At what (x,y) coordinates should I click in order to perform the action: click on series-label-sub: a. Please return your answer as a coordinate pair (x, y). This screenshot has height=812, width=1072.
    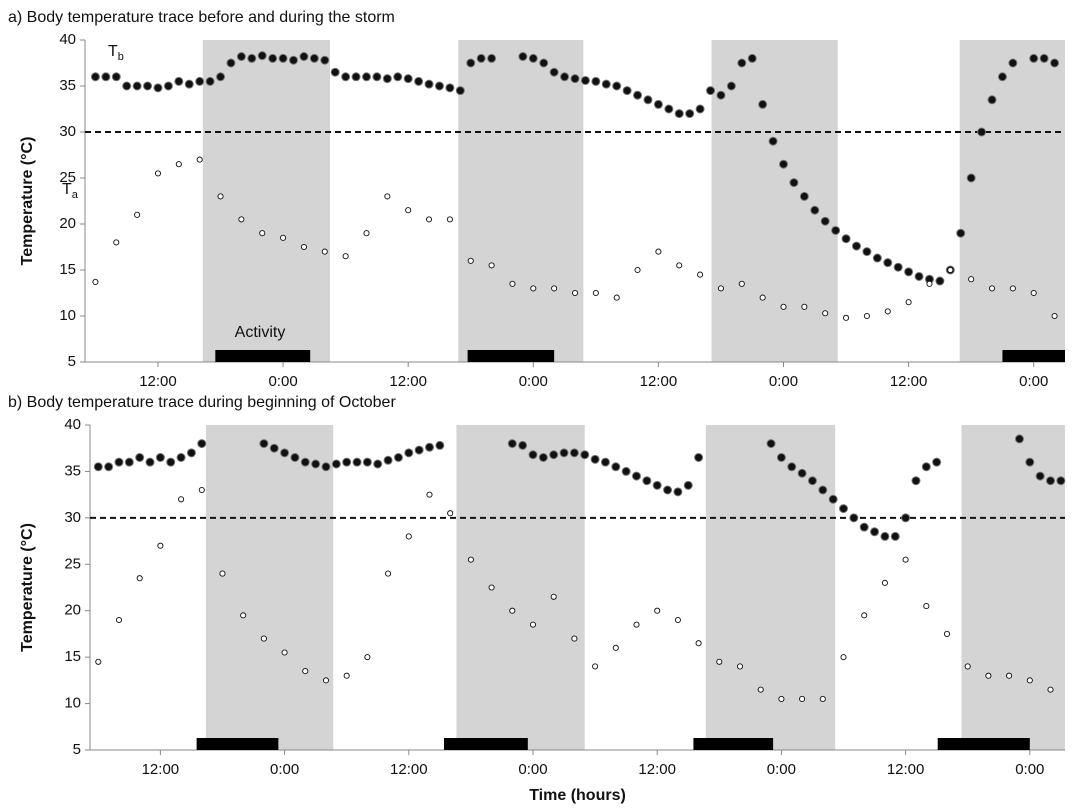
    Looking at the image, I should click on (75, 195).